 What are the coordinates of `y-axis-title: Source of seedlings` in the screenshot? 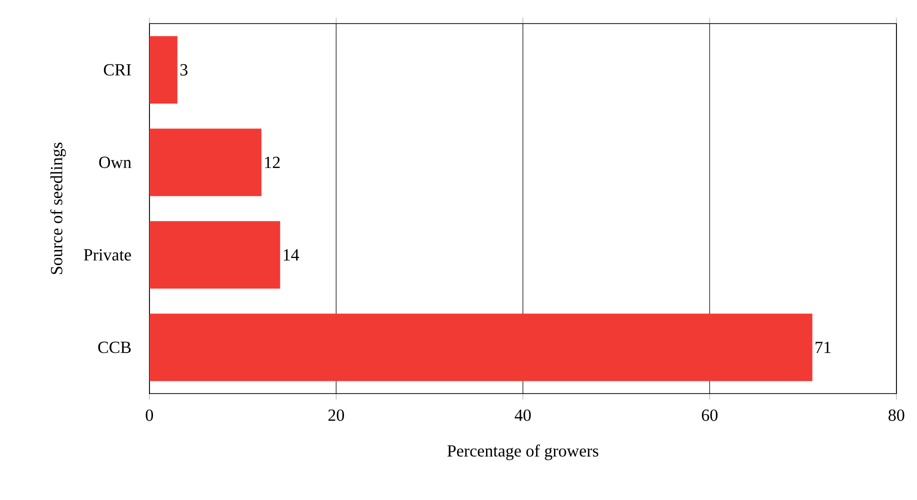 It's located at (58, 208).